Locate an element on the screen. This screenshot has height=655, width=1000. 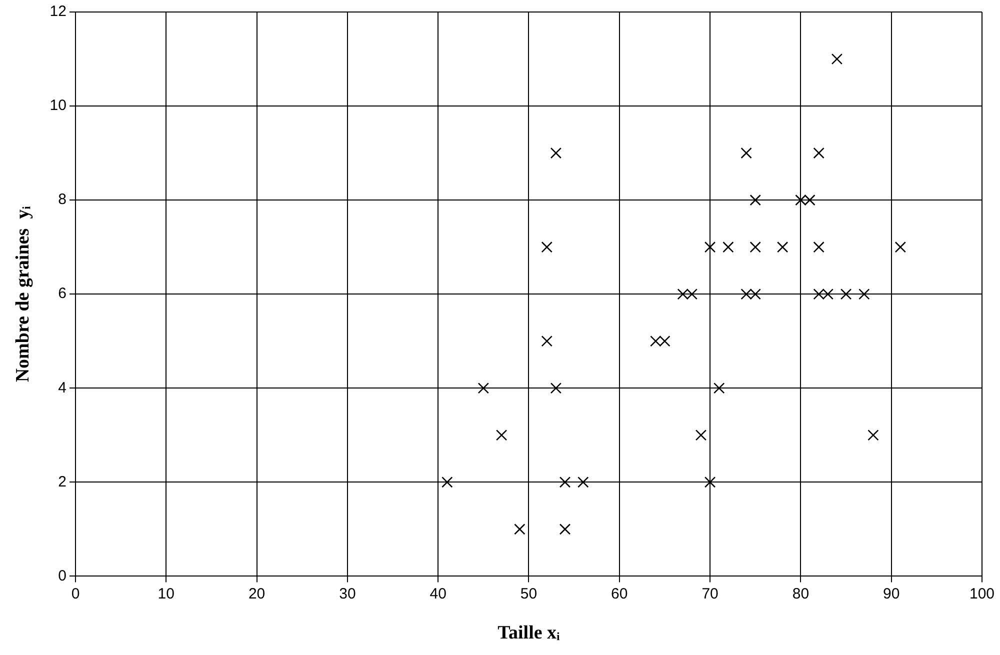
x-tick-label: 40 is located at coordinates (438, 593).